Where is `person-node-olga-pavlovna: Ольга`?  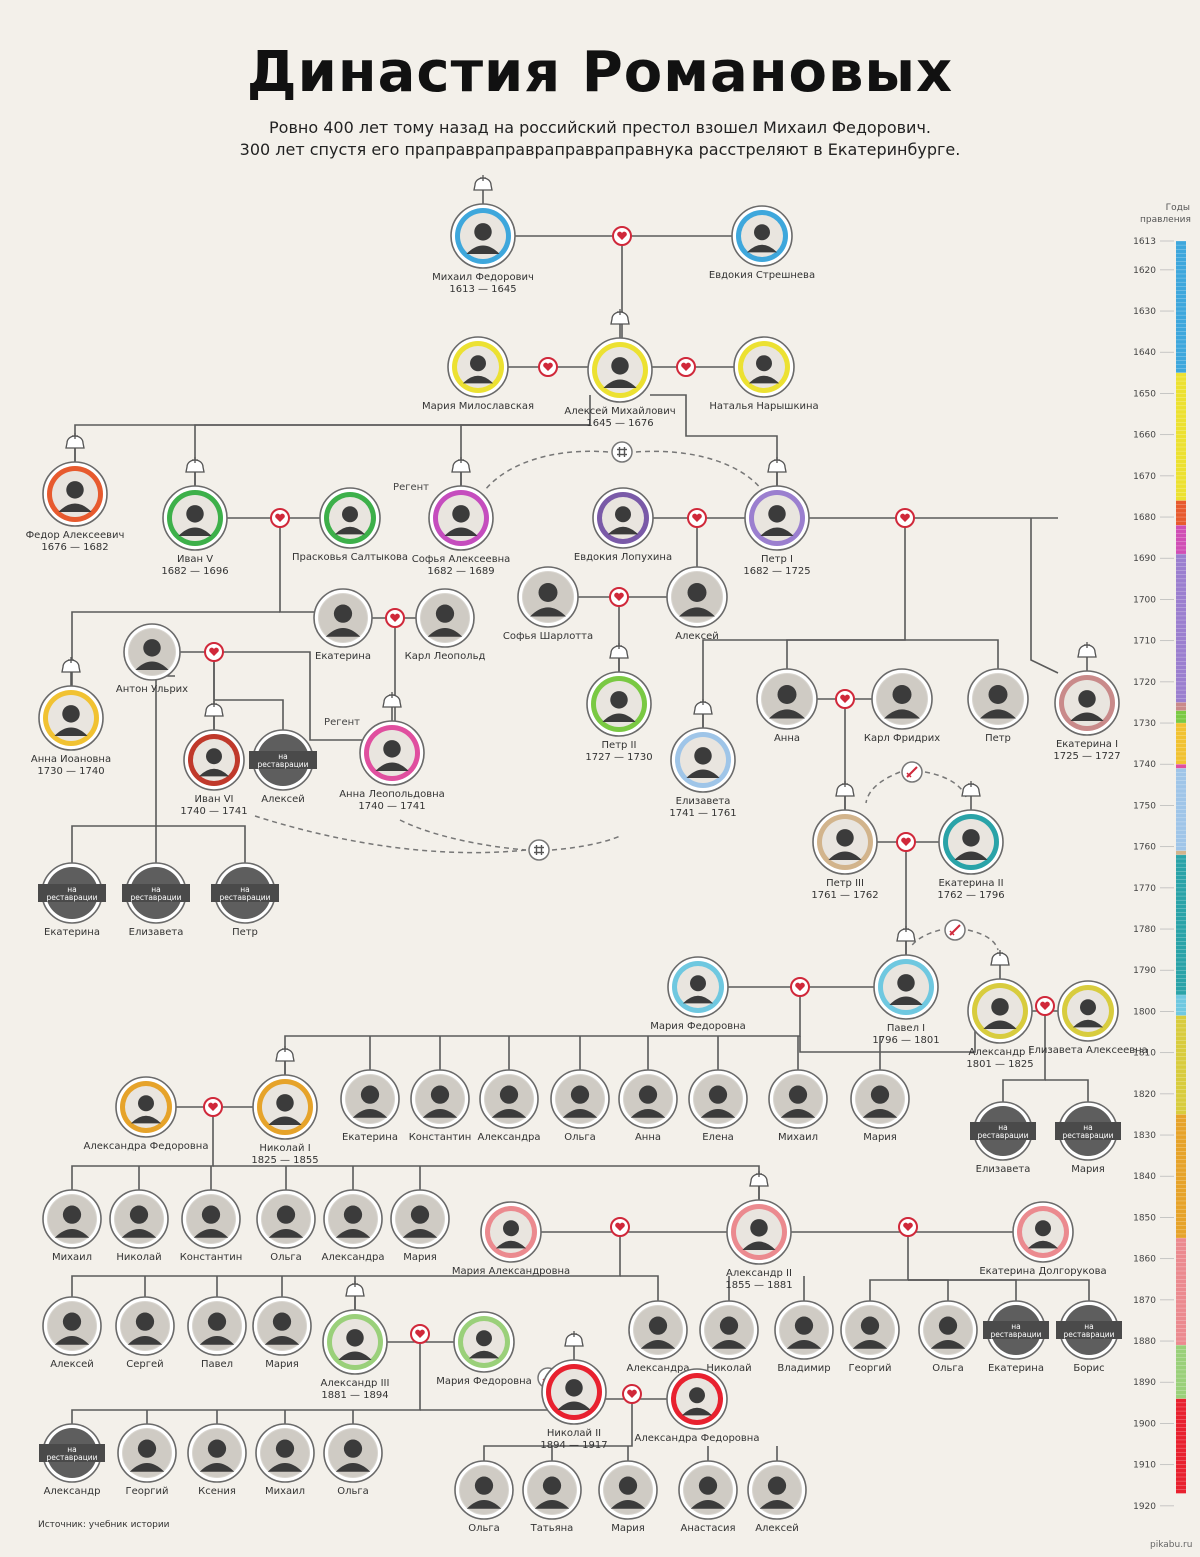 person-node-olga-pavlovna: Ольга is located at coordinates (580, 1106).